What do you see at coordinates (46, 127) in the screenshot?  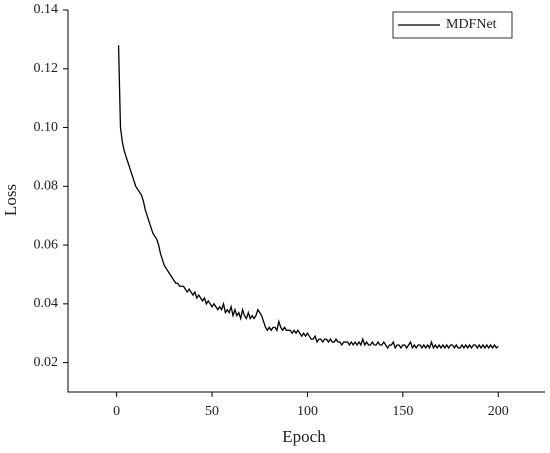 I see `y-tick-label: 0.10` at bounding box center [46, 127].